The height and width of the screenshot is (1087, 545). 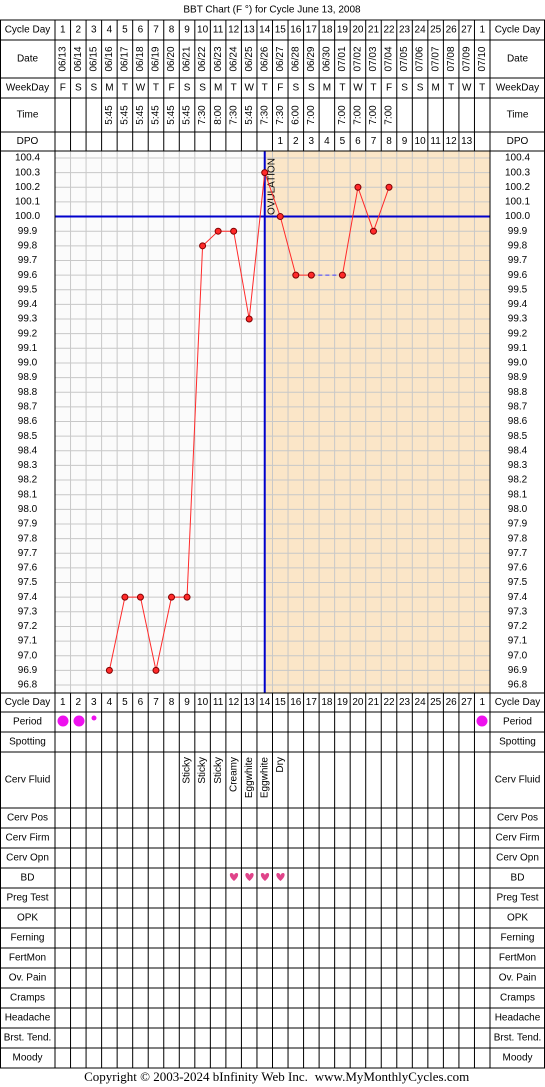 I want to click on y-tick-label: 98.0, so click(x=28, y=509).